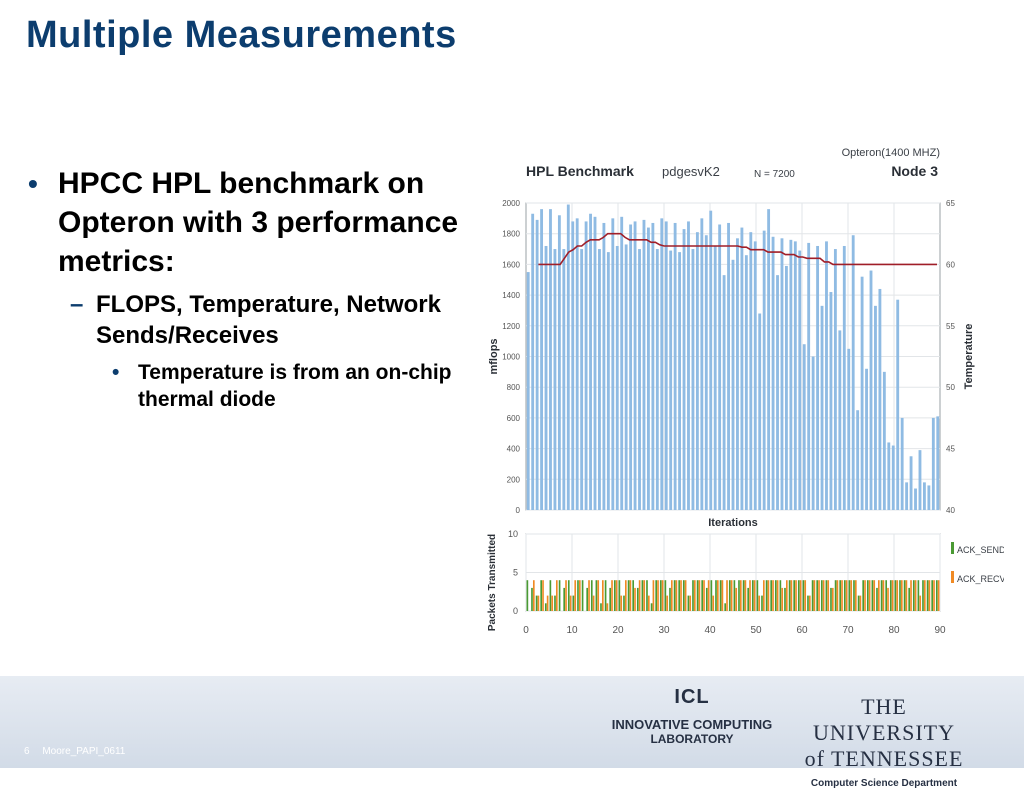 The height and width of the screenshot is (789, 1024). What do you see at coordinates (692, 723) in the screenshot?
I see `icl-logo: ICL INNOVATIVE COMPUTING LABORATORY` at bounding box center [692, 723].